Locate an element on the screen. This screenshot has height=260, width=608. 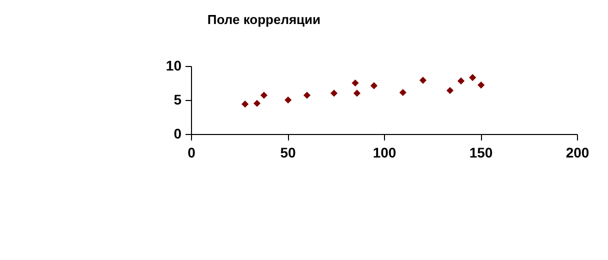
x-tick-label: 50 is located at coordinates (288, 152).